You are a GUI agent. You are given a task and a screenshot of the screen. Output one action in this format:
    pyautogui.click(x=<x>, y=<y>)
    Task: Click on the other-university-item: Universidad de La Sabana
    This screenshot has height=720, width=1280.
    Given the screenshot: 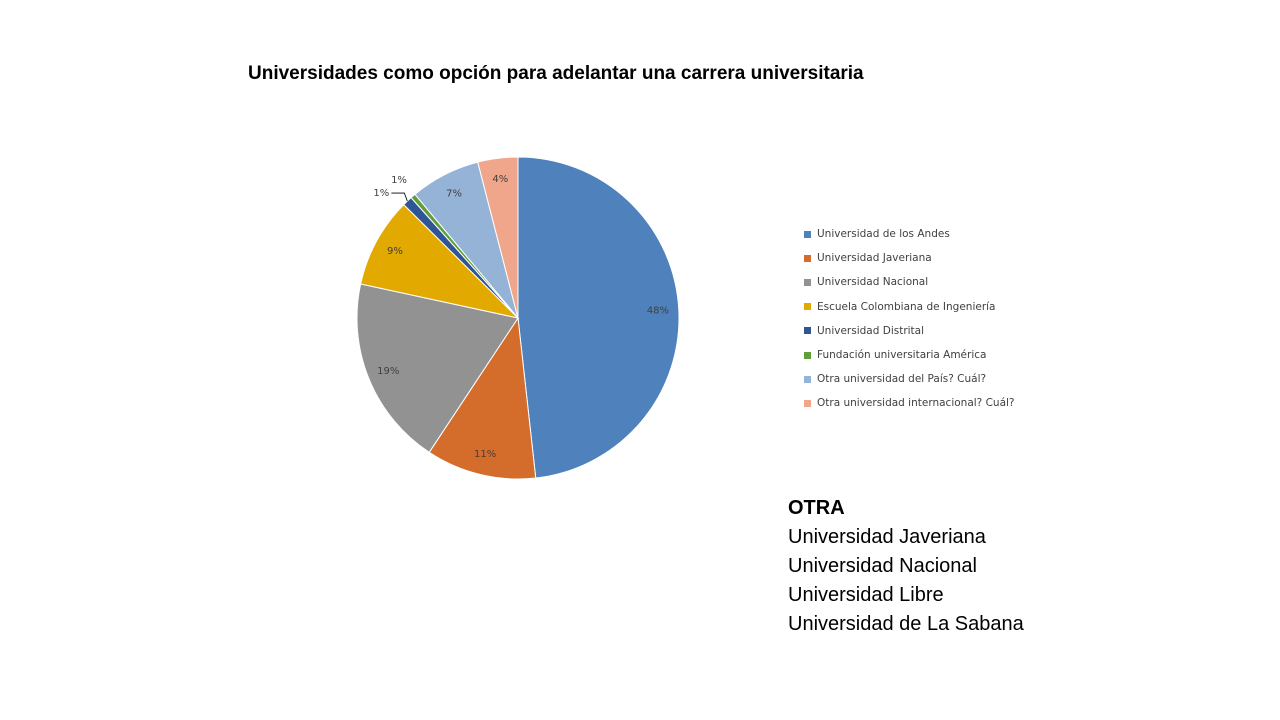 What is the action you would take?
    pyautogui.click(x=906, y=624)
    